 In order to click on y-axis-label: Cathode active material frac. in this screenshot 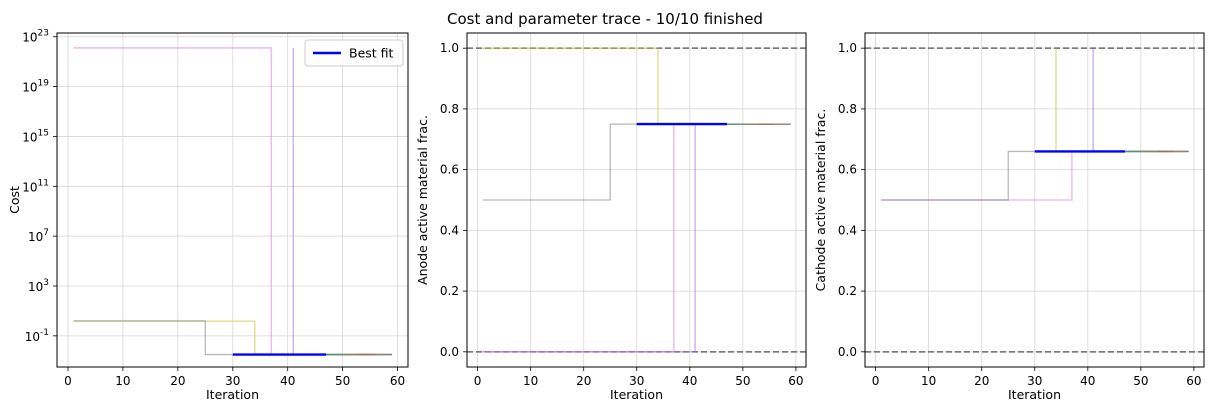, I will do `click(820, 200)`.